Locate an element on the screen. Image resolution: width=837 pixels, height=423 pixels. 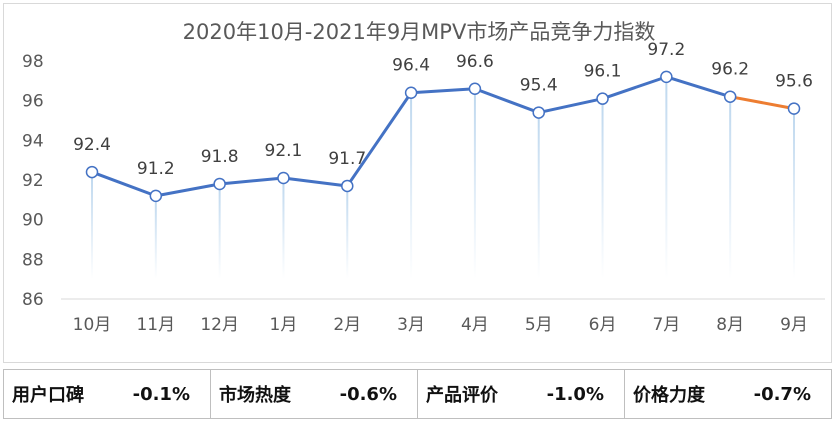
data-label: 96.1 is located at coordinates (603, 72).